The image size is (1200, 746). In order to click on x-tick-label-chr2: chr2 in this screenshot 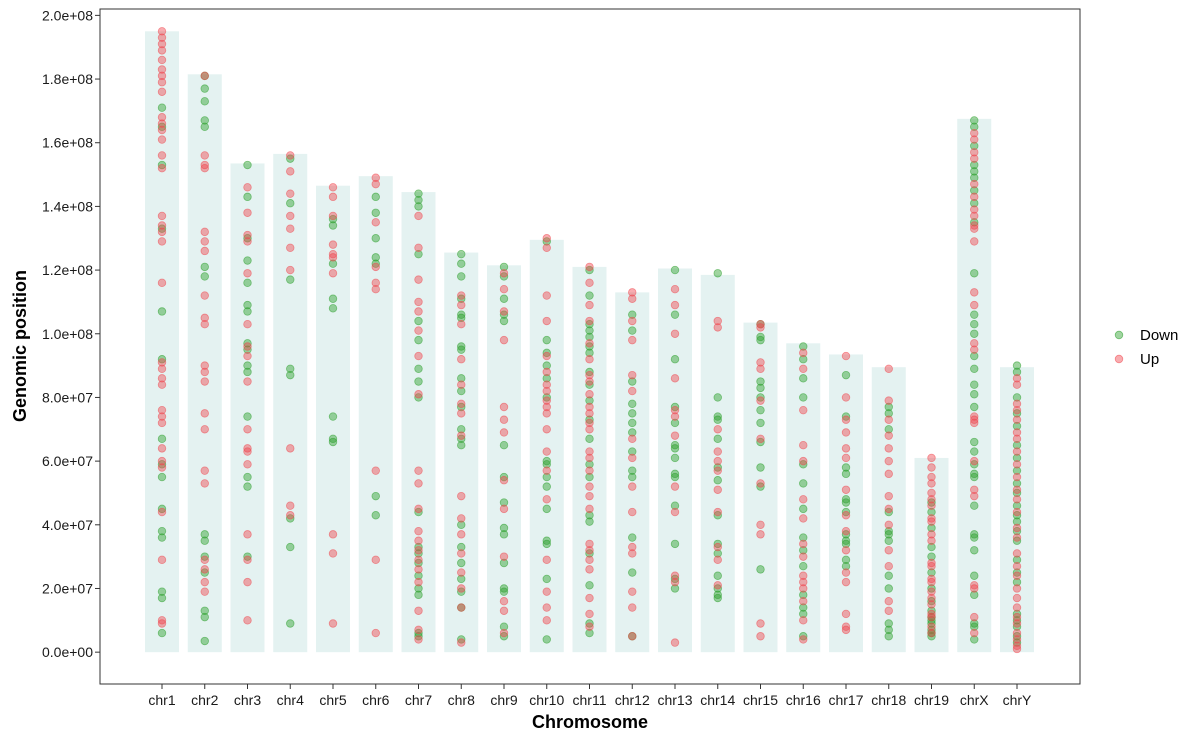, I will do `click(204, 700)`.